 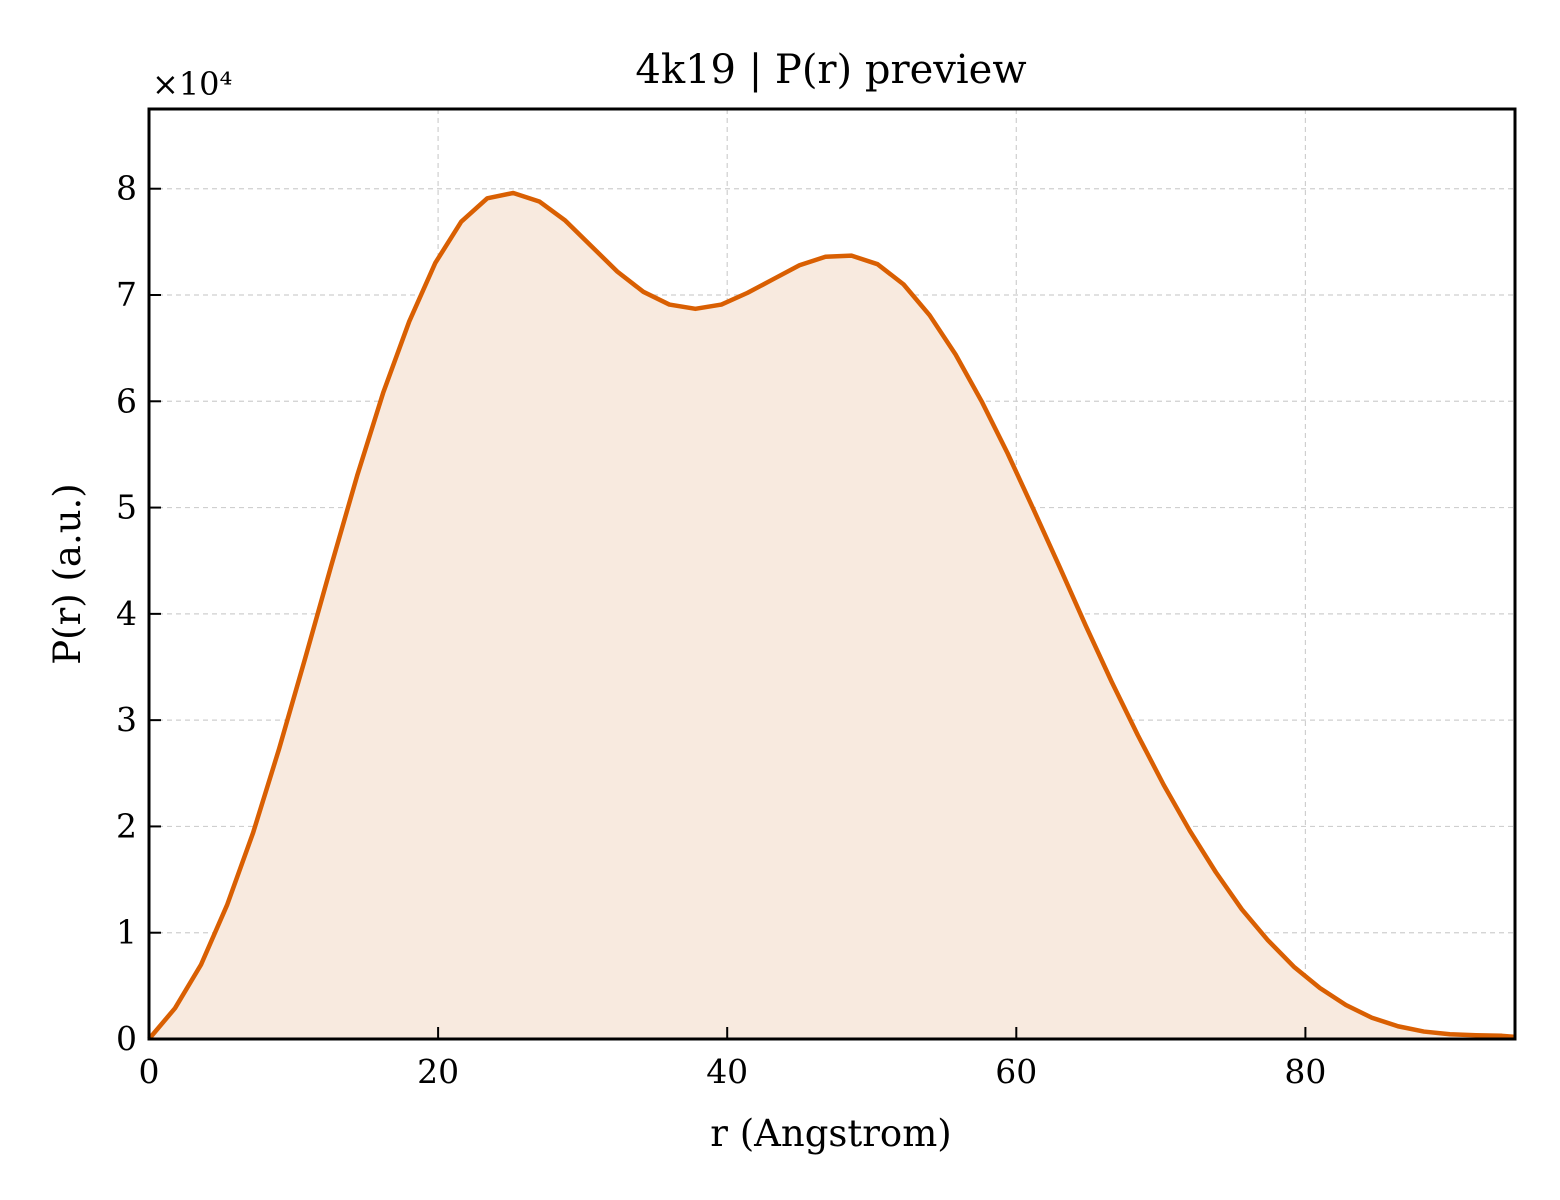 What do you see at coordinates (126, 825) in the screenshot?
I see `y-tick-label: 2` at bounding box center [126, 825].